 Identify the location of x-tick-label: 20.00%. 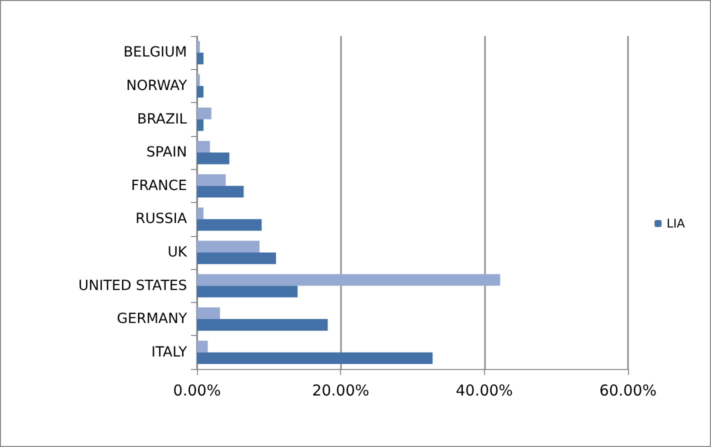
(341, 391).